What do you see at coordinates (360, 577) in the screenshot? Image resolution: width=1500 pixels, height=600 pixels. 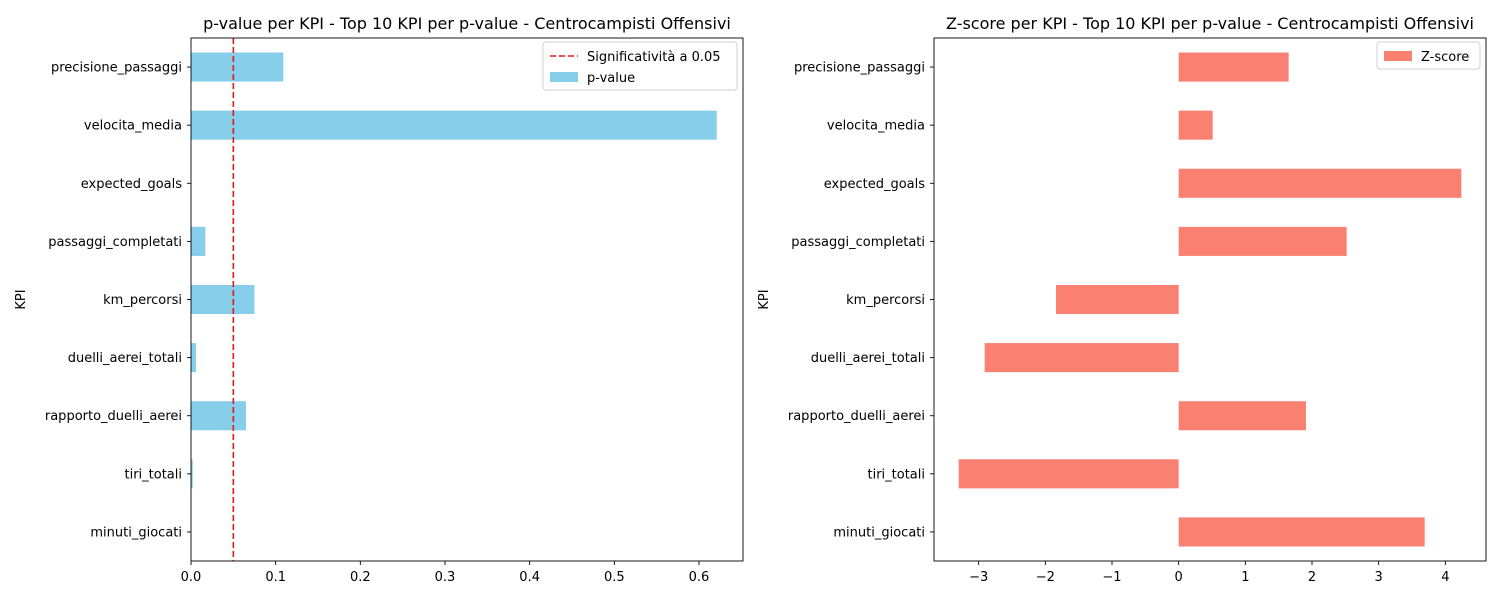 I see `x-tick-label: 0.2` at bounding box center [360, 577].